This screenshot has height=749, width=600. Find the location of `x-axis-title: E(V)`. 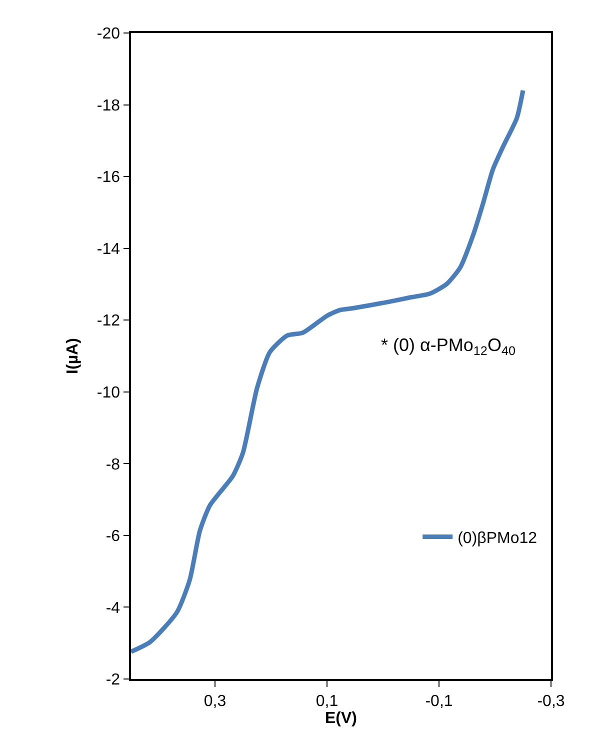

x-axis-title: E(V) is located at coordinates (341, 718).